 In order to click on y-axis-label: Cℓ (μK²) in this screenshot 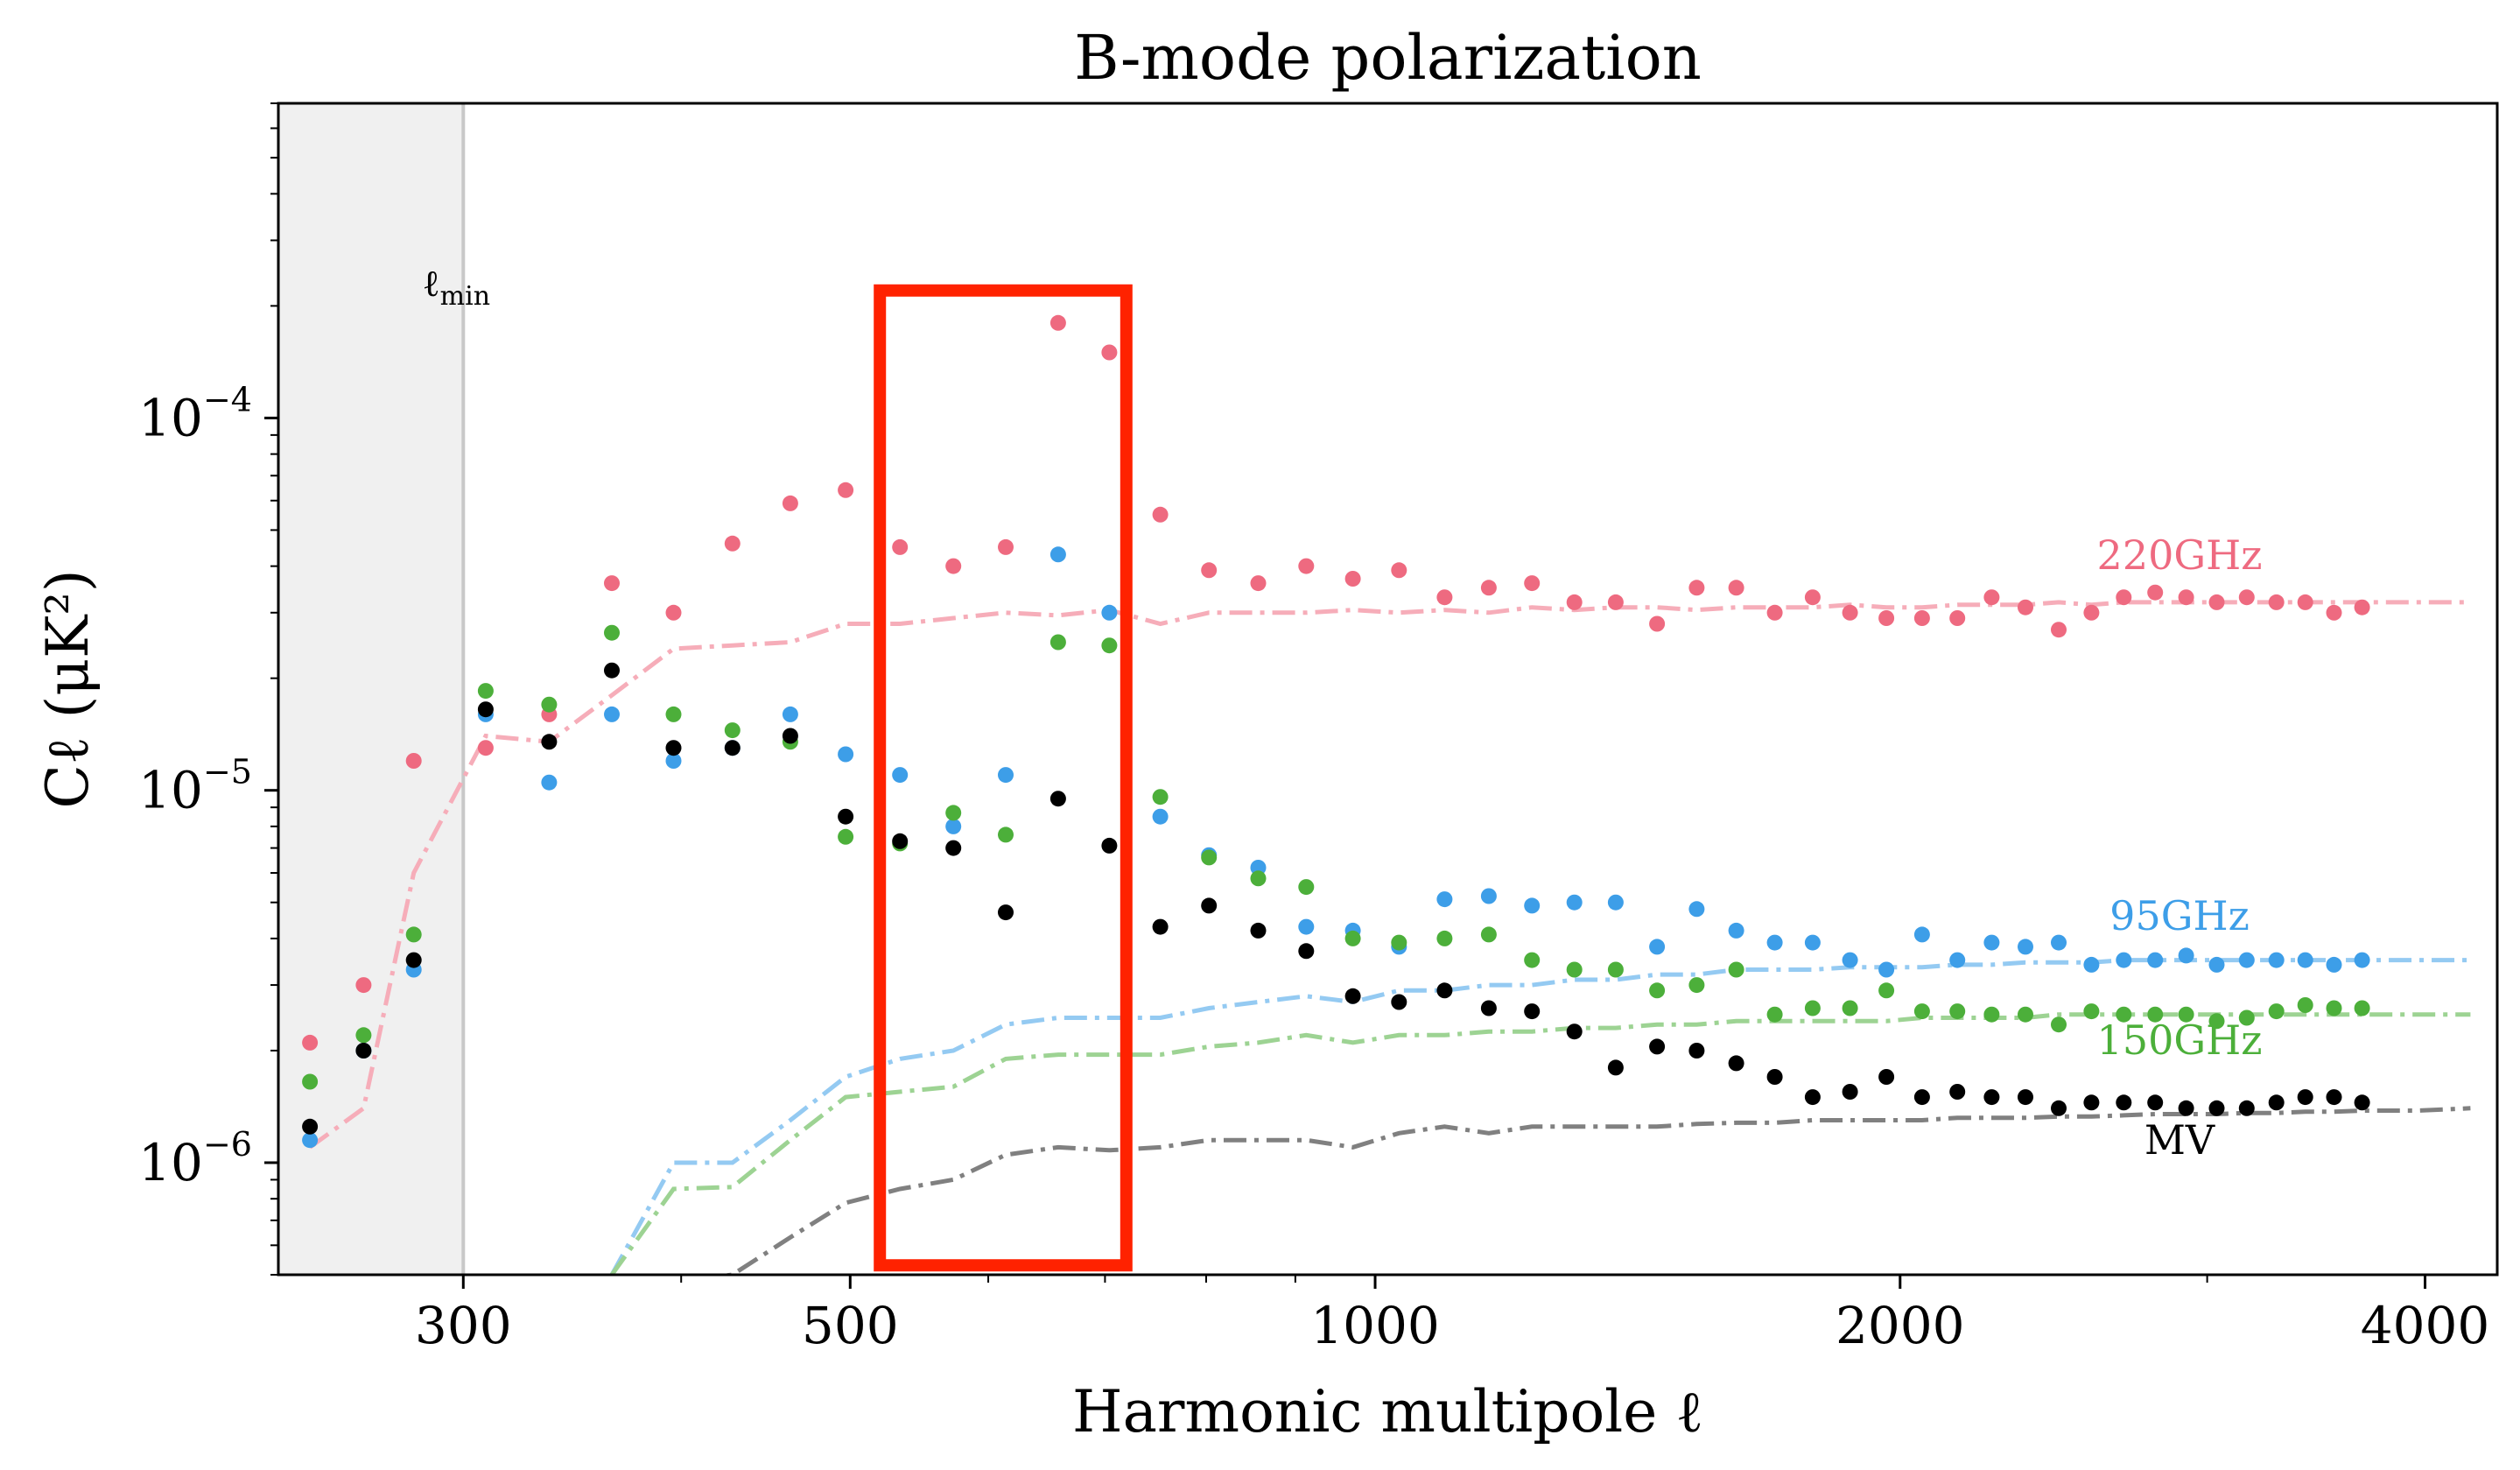, I will do `click(68, 688)`.